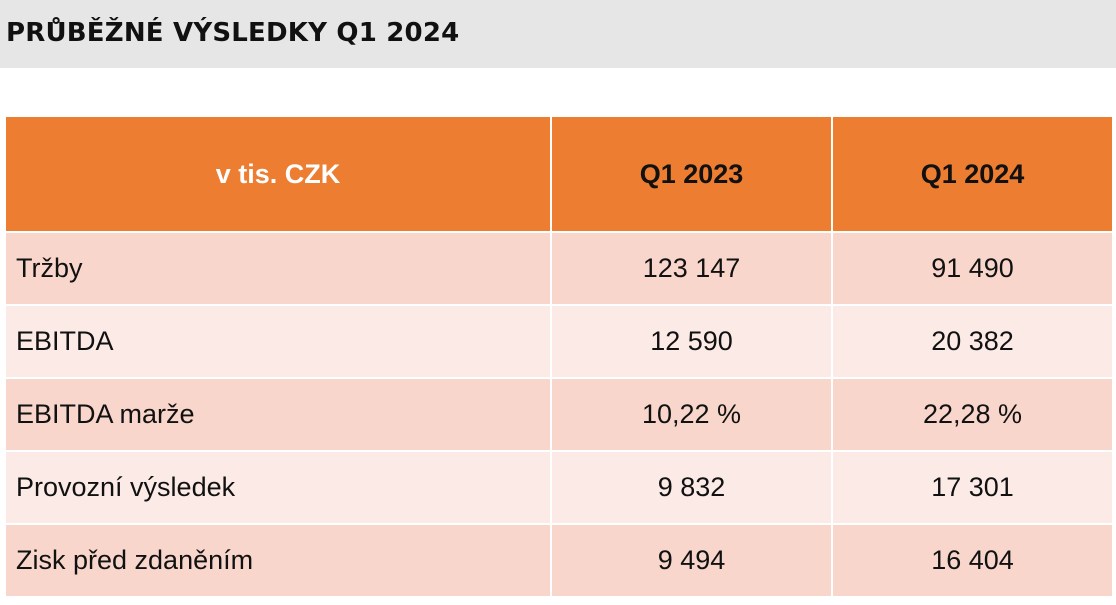  What do you see at coordinates (691, 487) in the screenshot?
I see `cell-q1-2023: 9 832` at bounding box center [691, 487].